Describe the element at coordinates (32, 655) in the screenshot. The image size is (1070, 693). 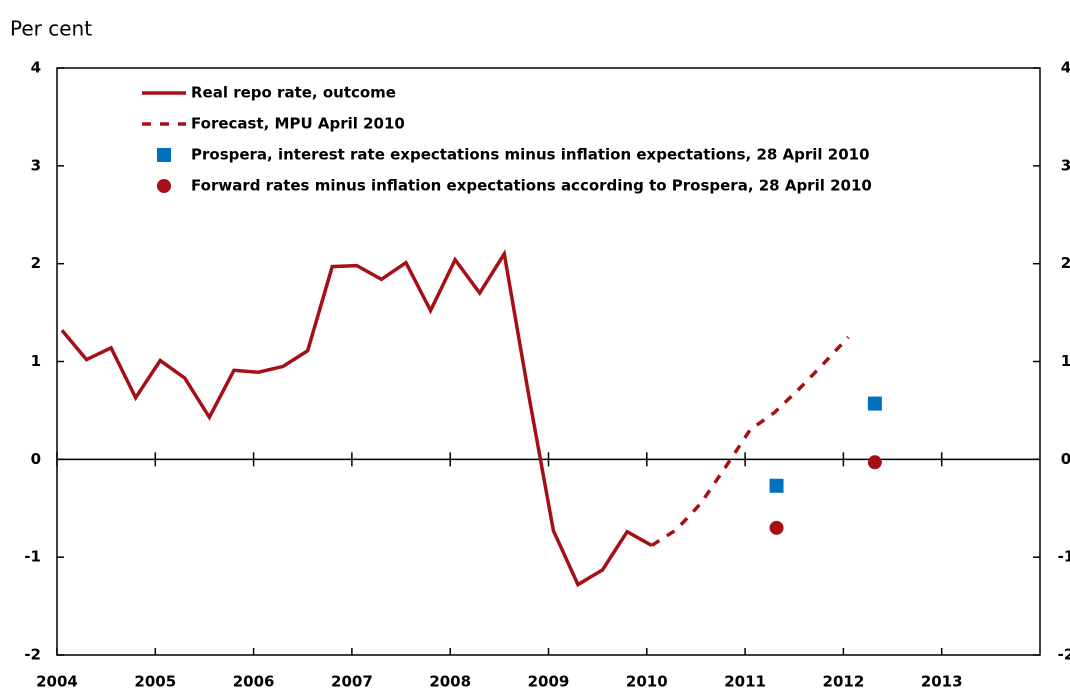
I see `y-tick-label: -2` at that location.